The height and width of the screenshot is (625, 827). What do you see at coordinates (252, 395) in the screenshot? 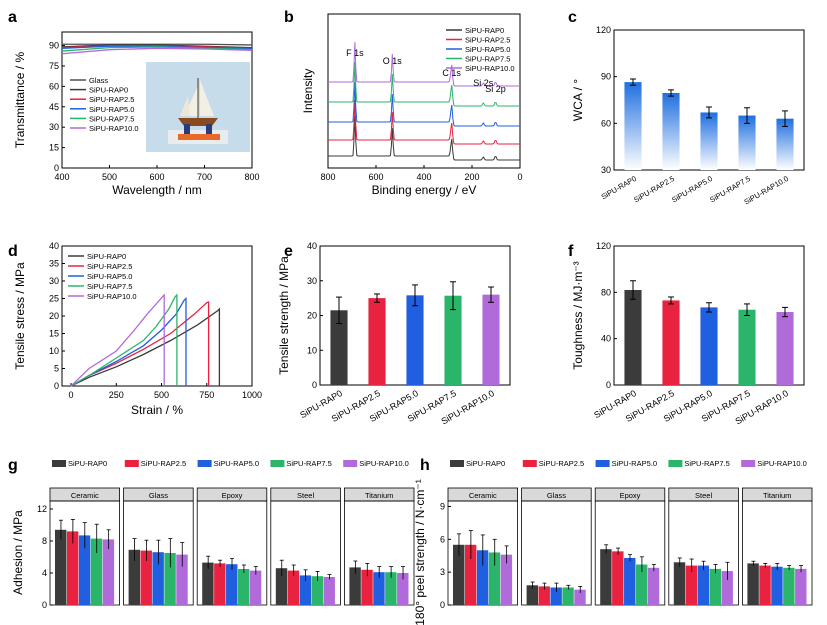
I see `x-tick-label: 1000` at bounding box center [252, 395].